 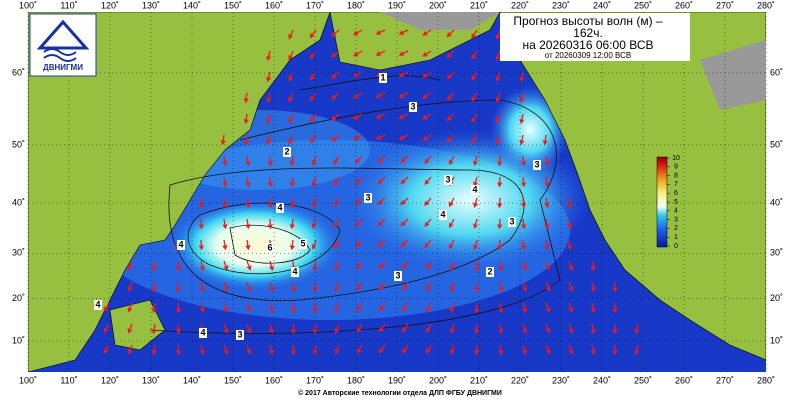 I want to click on lon-label: 230˚, so click(x=561, y=380).